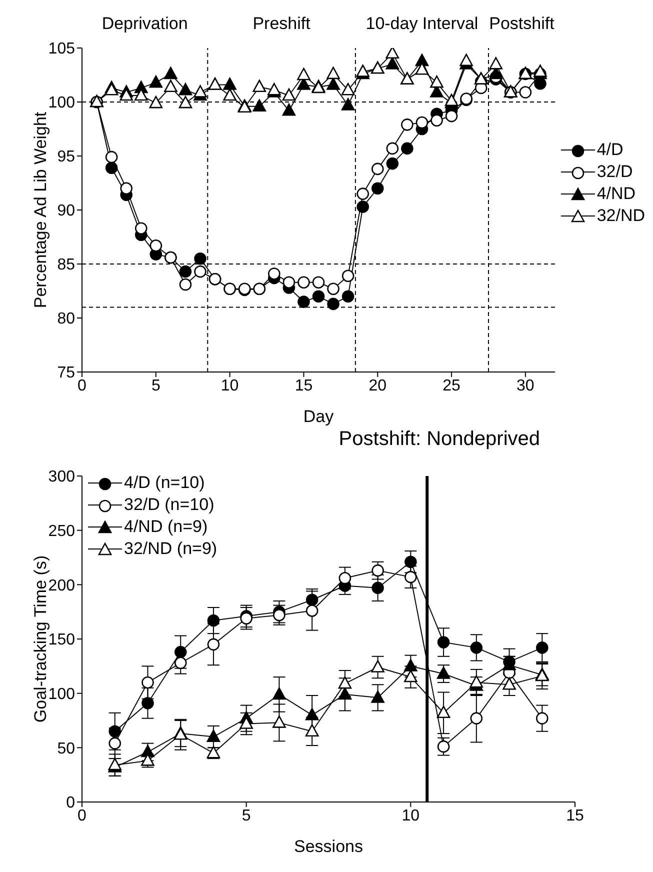 The width and height of the screenshot is (653, 872). Describe the element at coordinates (451, 385) in the screenshot. I see `x-tick-label: 25` at that location.